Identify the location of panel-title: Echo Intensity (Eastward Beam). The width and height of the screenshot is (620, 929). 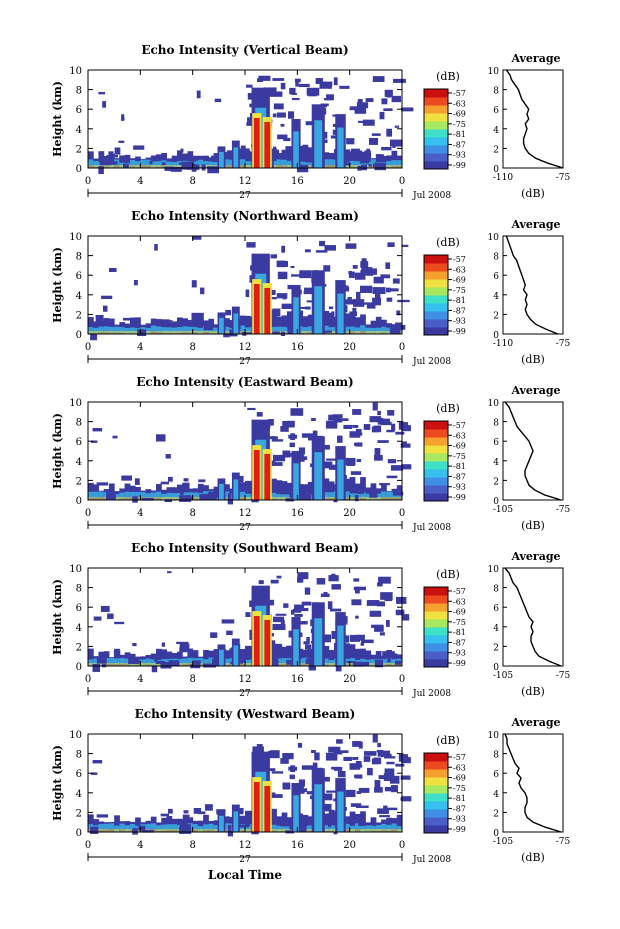
(244, 382).